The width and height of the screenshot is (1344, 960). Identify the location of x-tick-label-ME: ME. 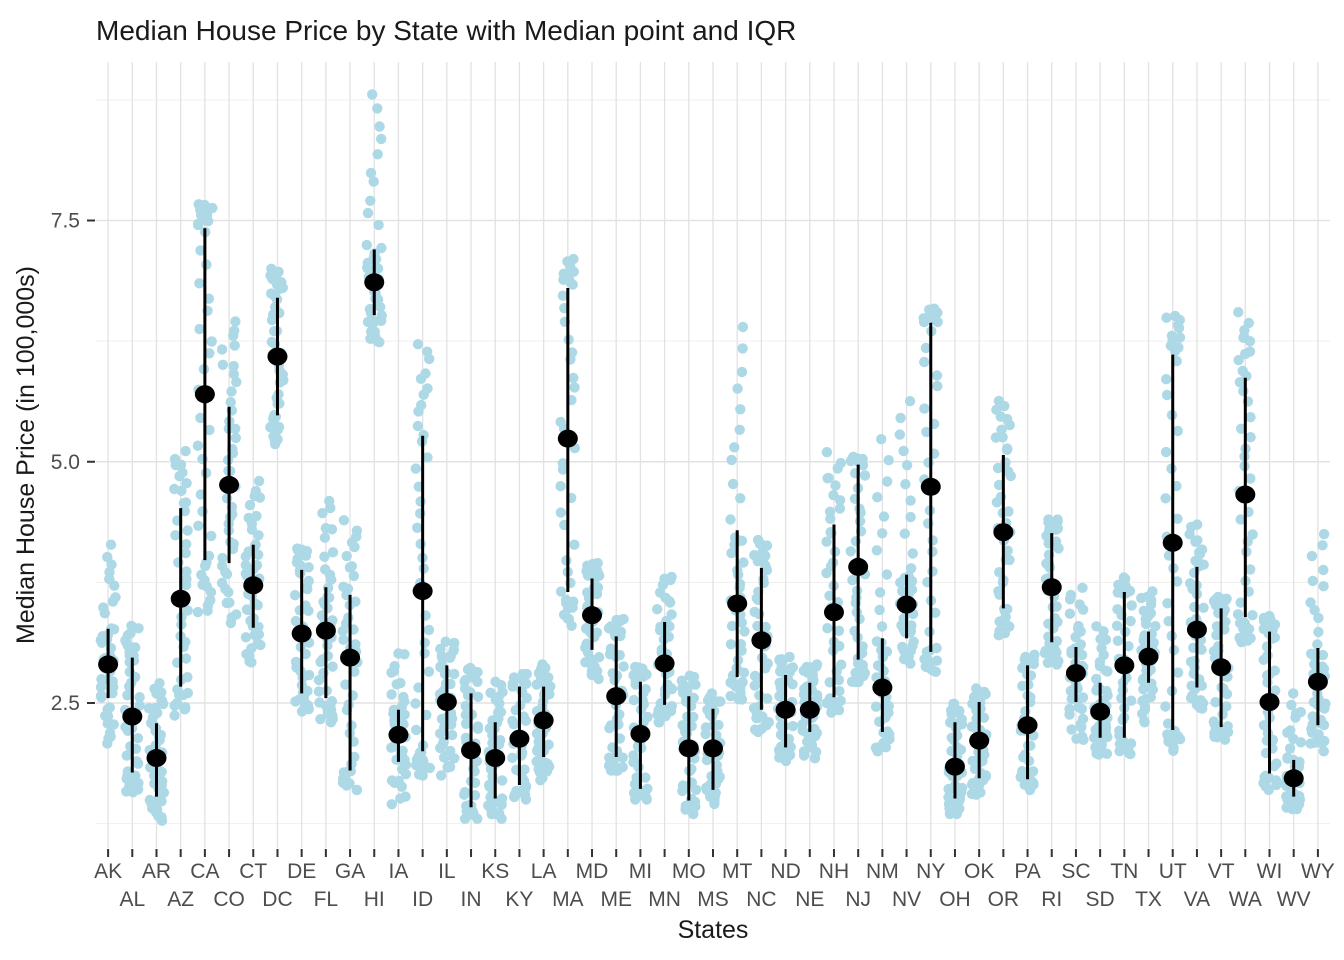
(616, 899).